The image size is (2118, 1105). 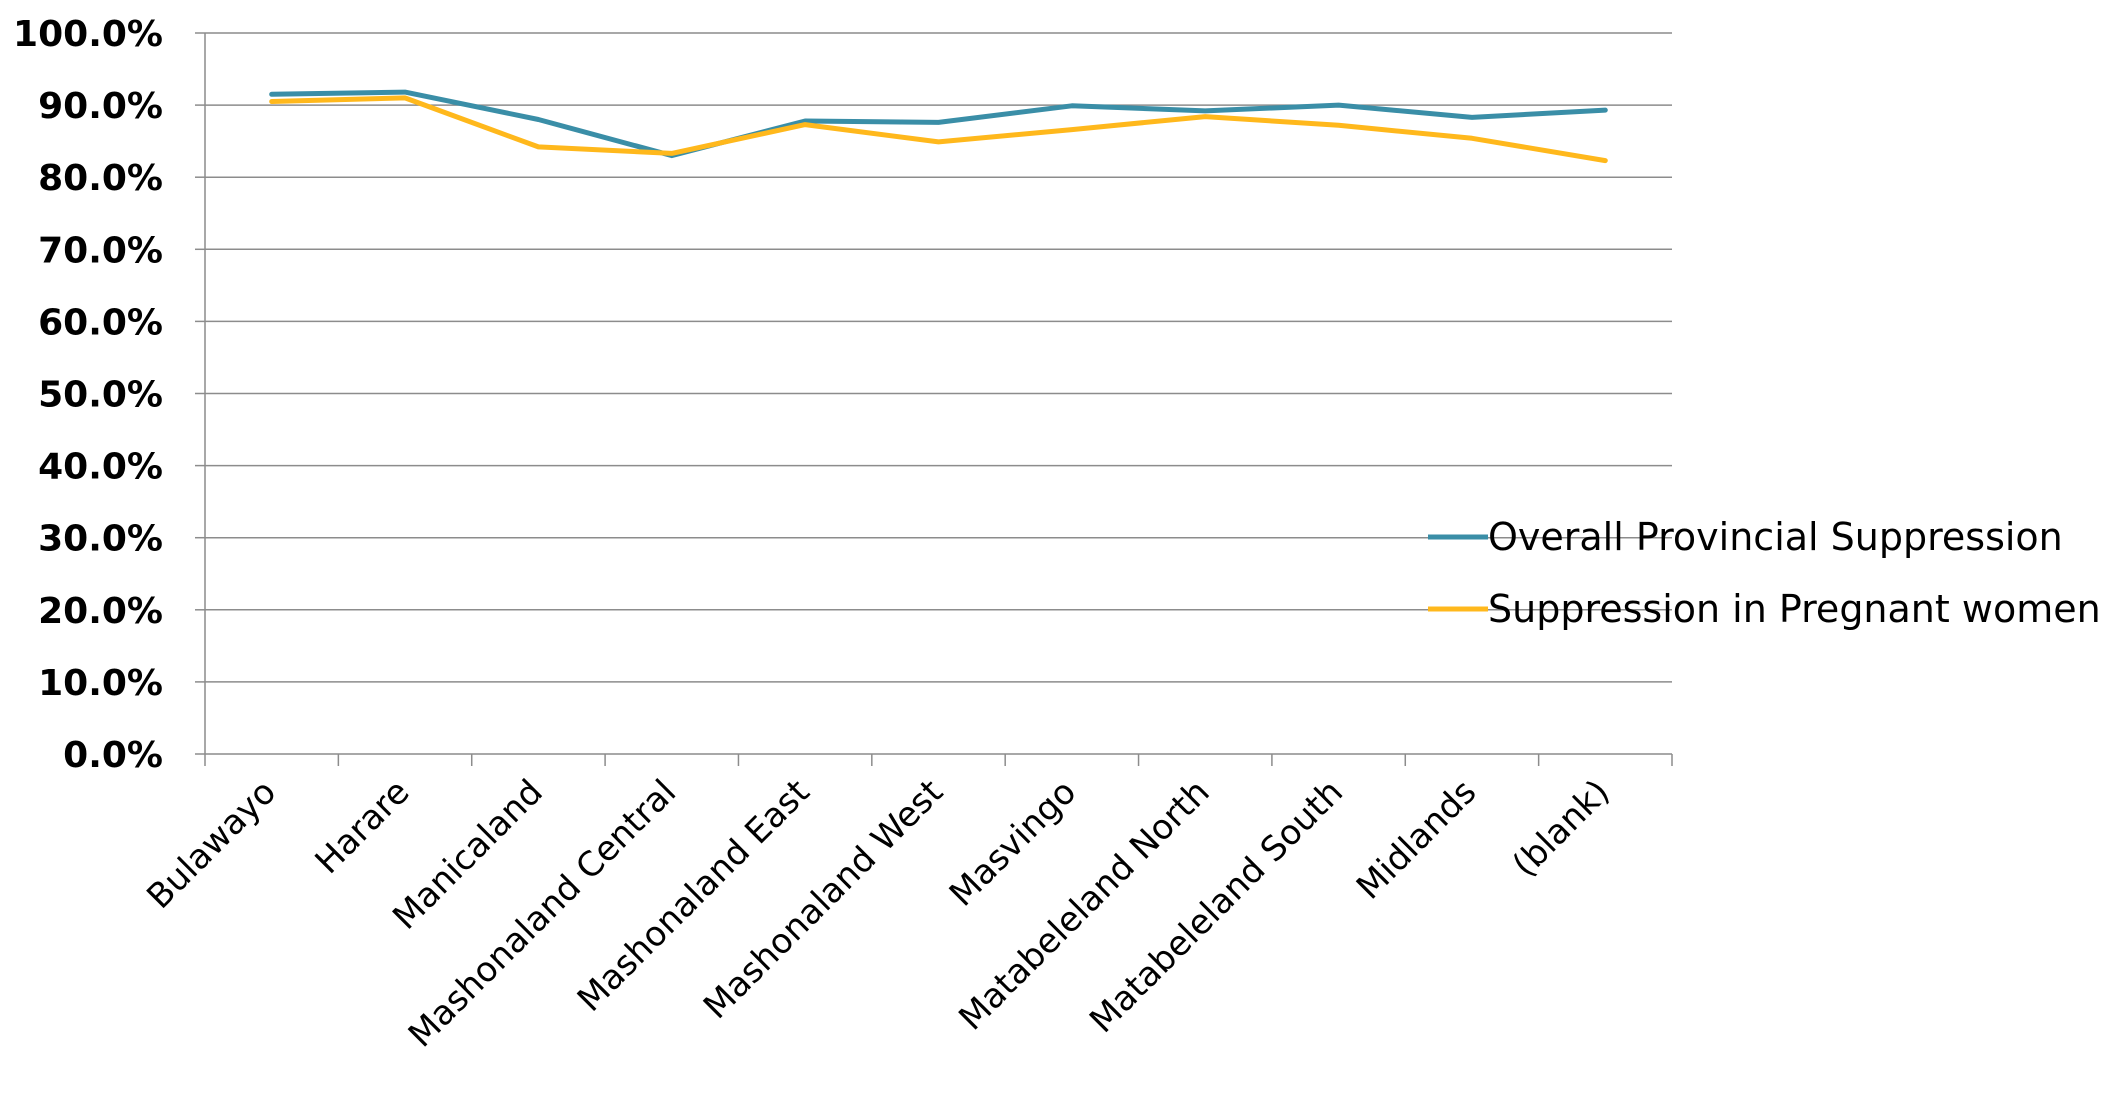 I want to click on x-tick-label: Matabeleland South, so click(x=1216, y=906).